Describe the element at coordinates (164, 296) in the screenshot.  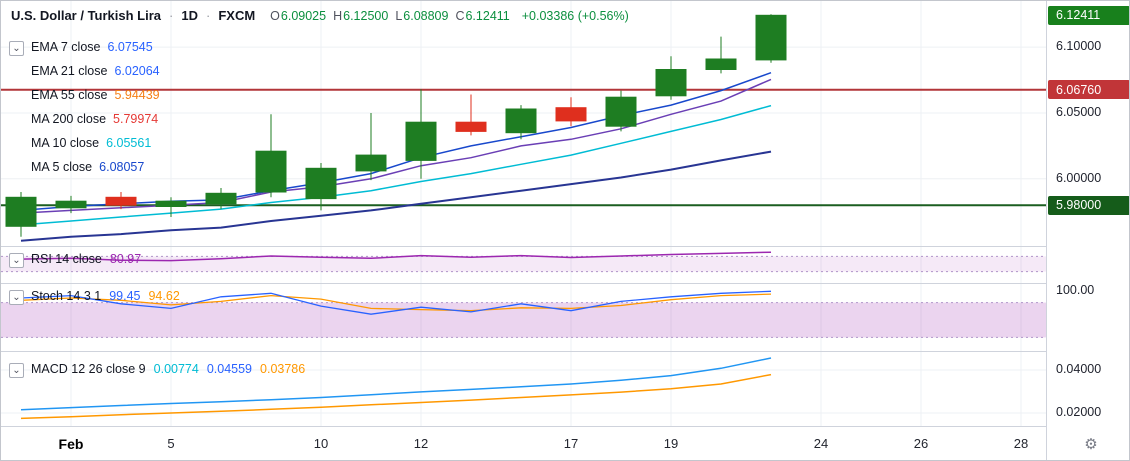
I see `indicator-value: 94.62` at that location.